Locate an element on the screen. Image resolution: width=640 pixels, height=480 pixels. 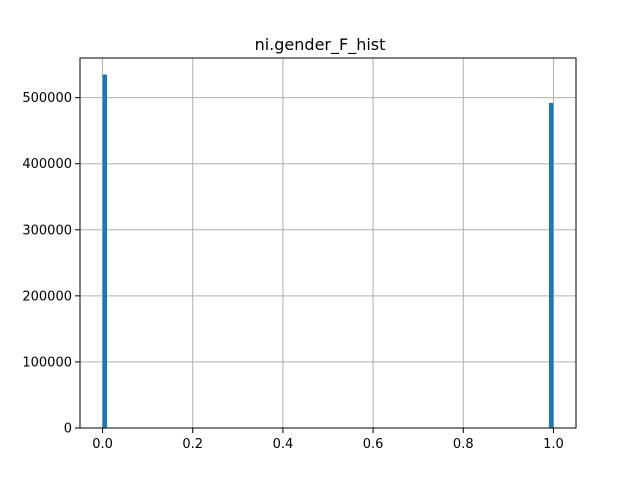
x-axis-ticks: 0.0 0.2 0.4 0.6 0.8 1.0 is located at coordinates (328, 440).